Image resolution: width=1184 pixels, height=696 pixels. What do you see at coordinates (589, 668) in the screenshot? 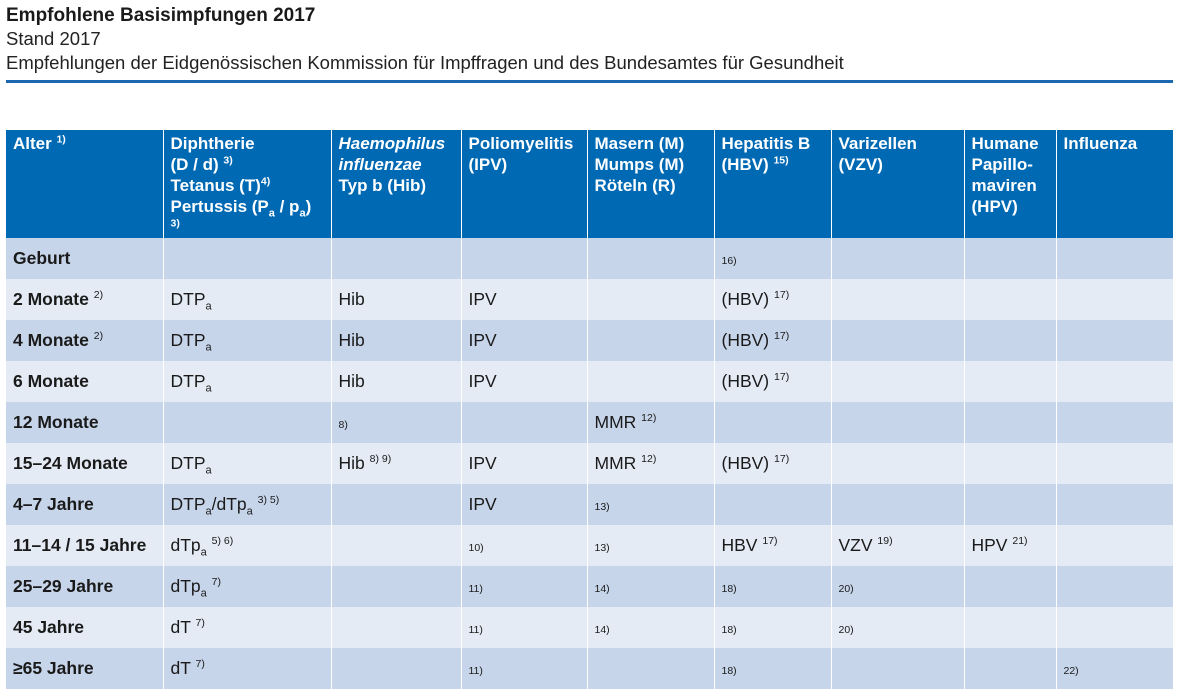
I see `table-row: ≥65 Jahre dT 7) 11) 18) 22)` at bounding box center [589, 668].